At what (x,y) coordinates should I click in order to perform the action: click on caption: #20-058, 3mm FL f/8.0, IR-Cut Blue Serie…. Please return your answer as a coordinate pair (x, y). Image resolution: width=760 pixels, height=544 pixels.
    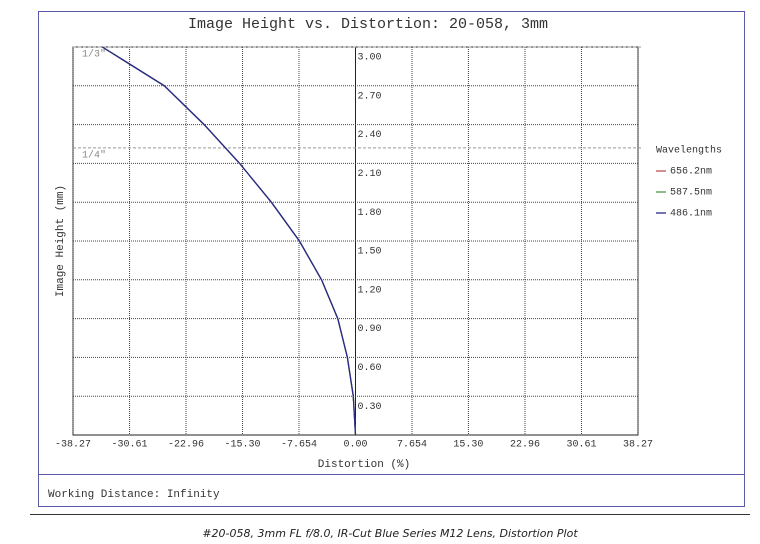
    Looking at the image, I should click on (390, 533).